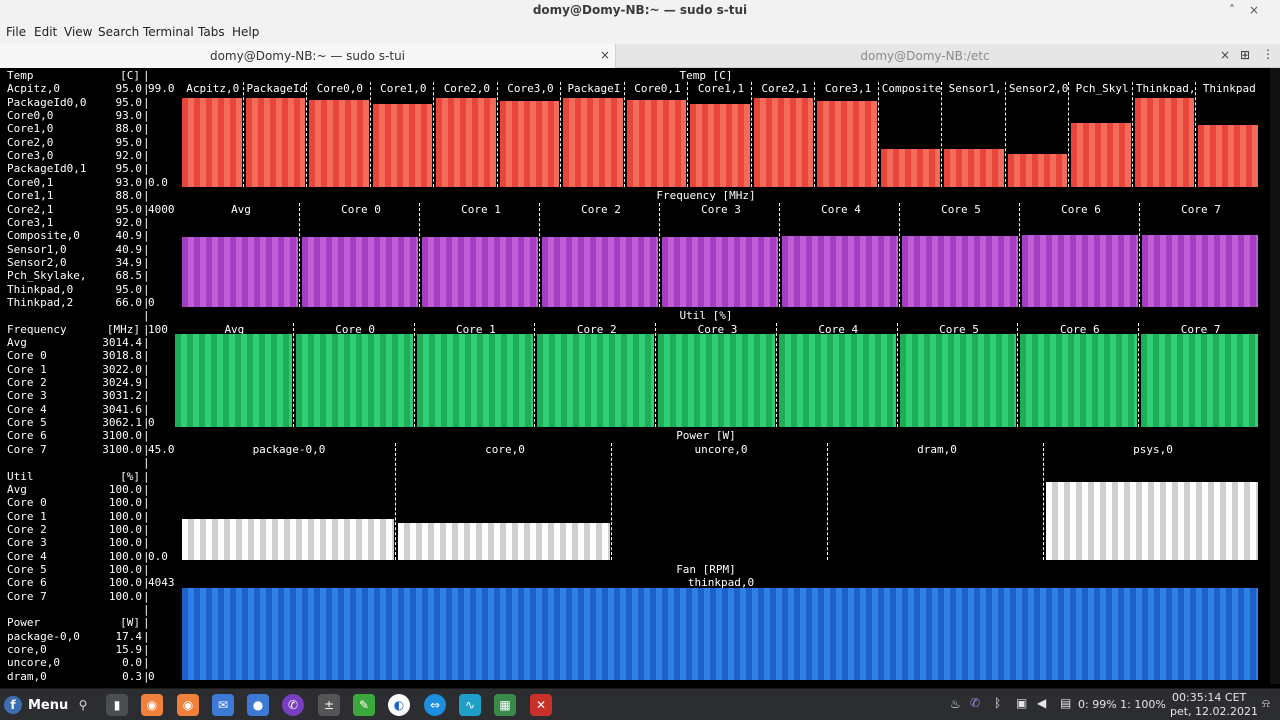 The width and height of the screenshot is (1280, 720). I want to click on notification-bell-icon: ⍾, so click(1266, 703).